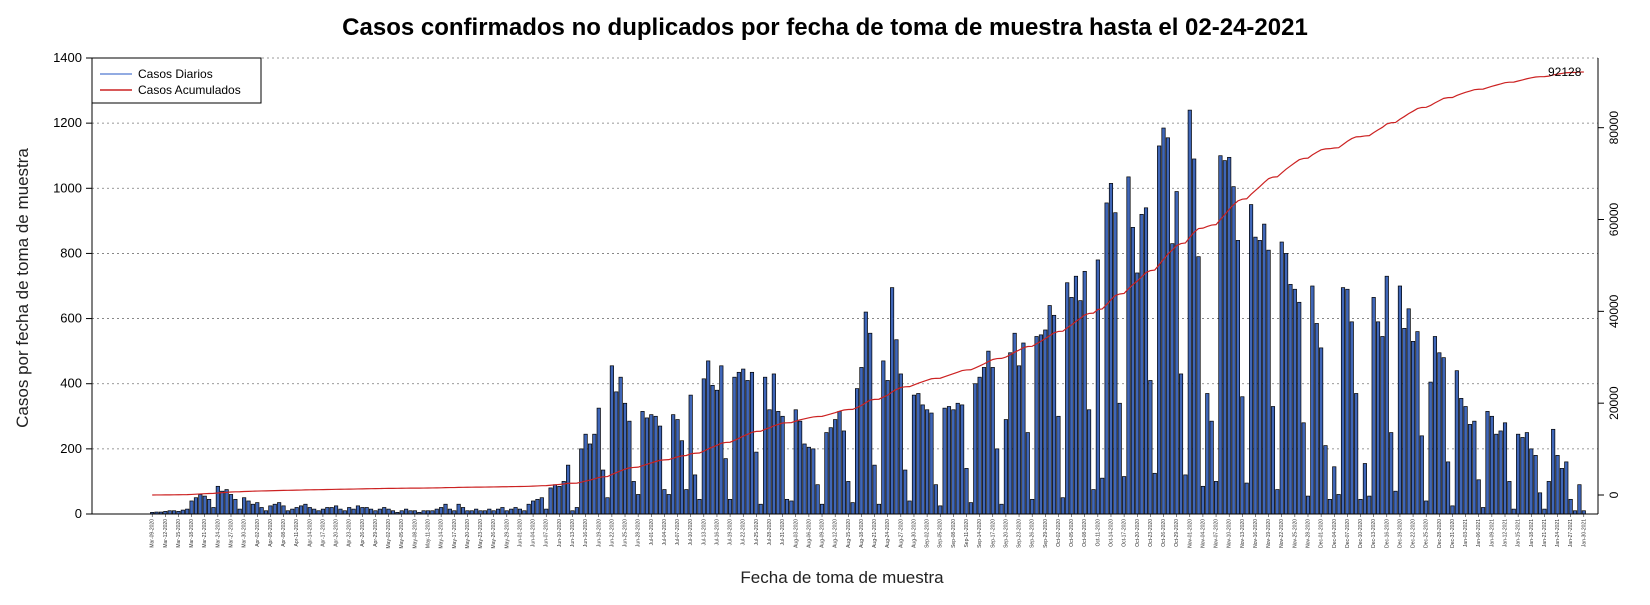  What do you see at coordinates (442, 534) in the screenshot?
I see `x-tick-label: May-14-2020` at bounding box center [442, 534].